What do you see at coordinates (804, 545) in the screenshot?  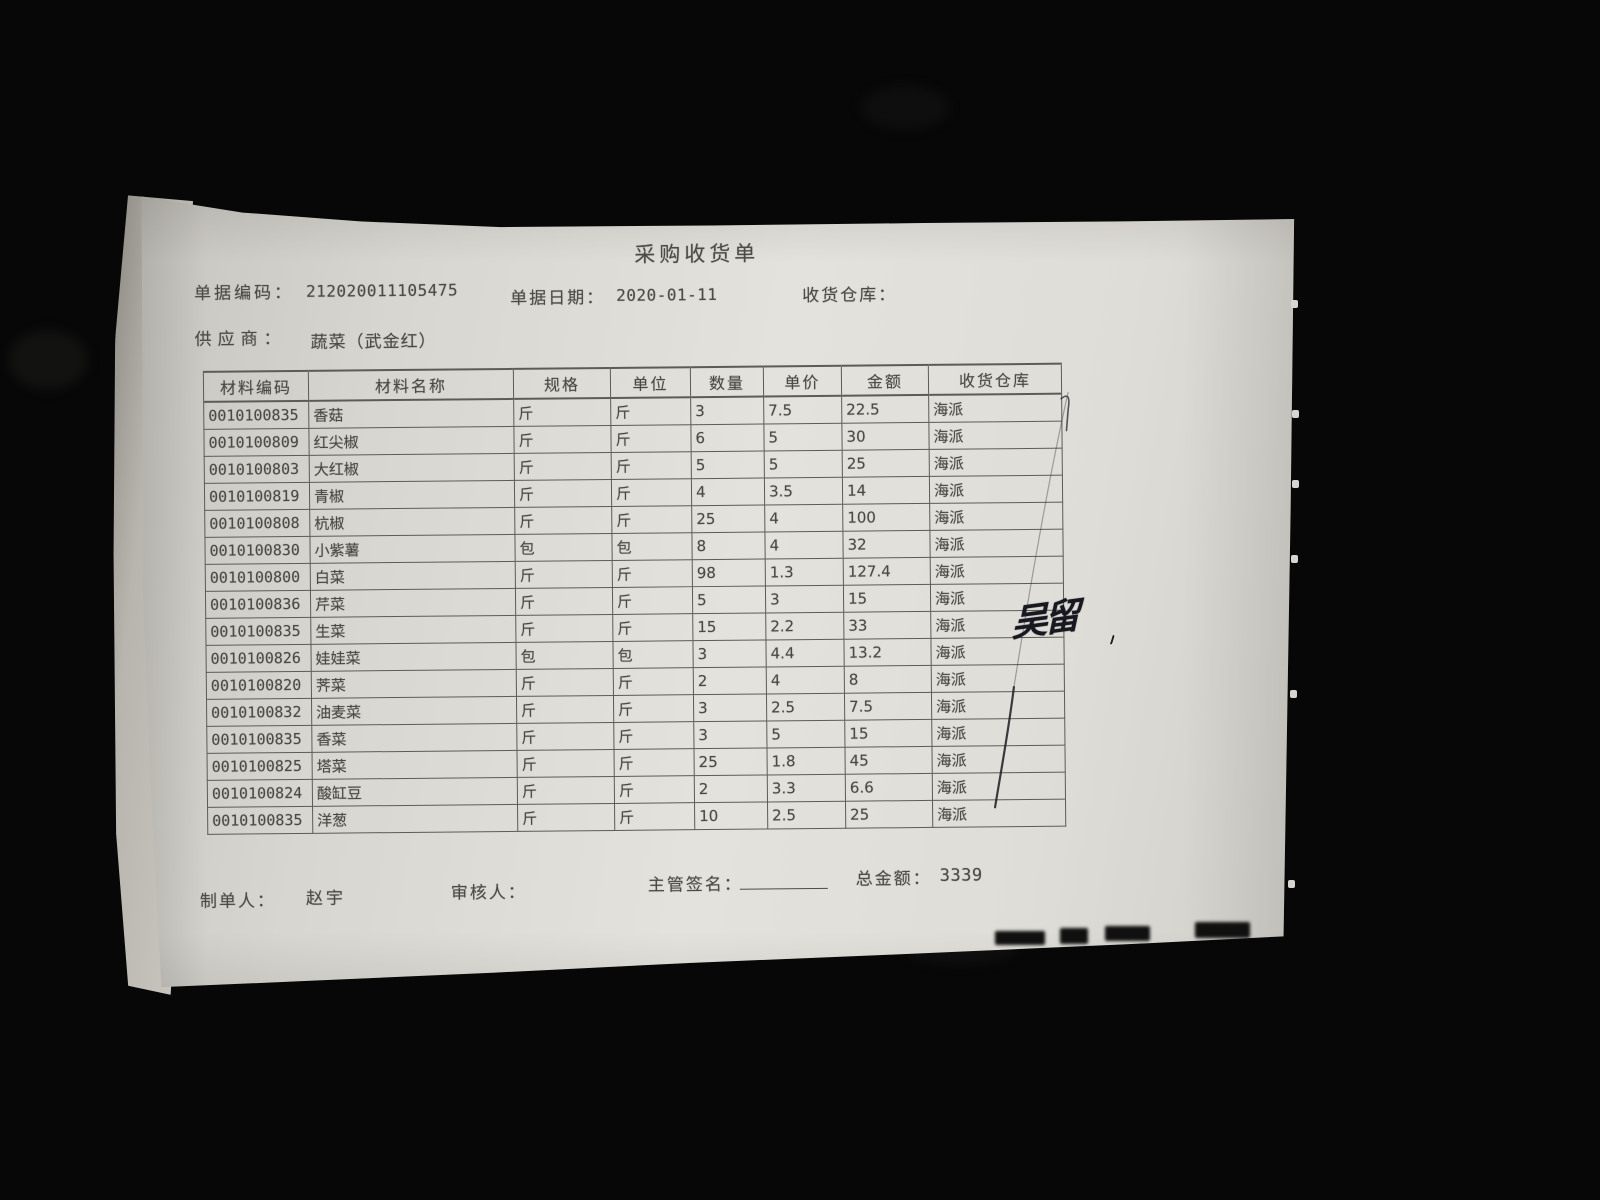 I see `cell-unit-price: 4` at bounding box center [804, 545].